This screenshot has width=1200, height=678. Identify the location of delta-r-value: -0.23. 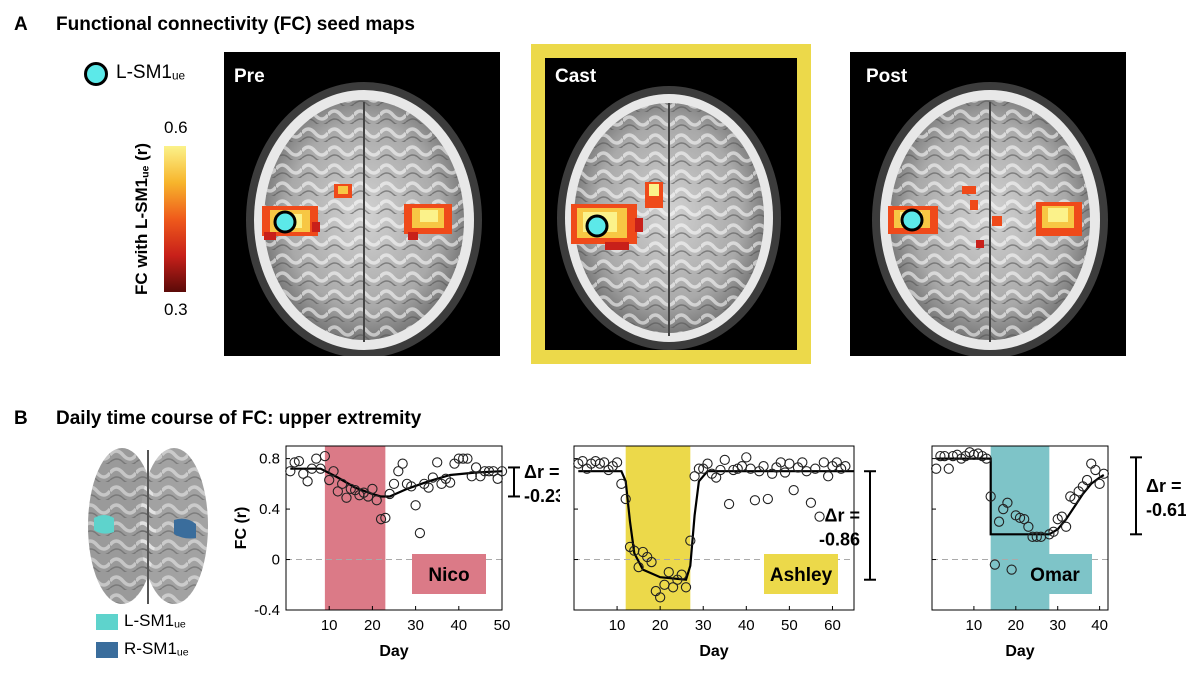
(542, 496).